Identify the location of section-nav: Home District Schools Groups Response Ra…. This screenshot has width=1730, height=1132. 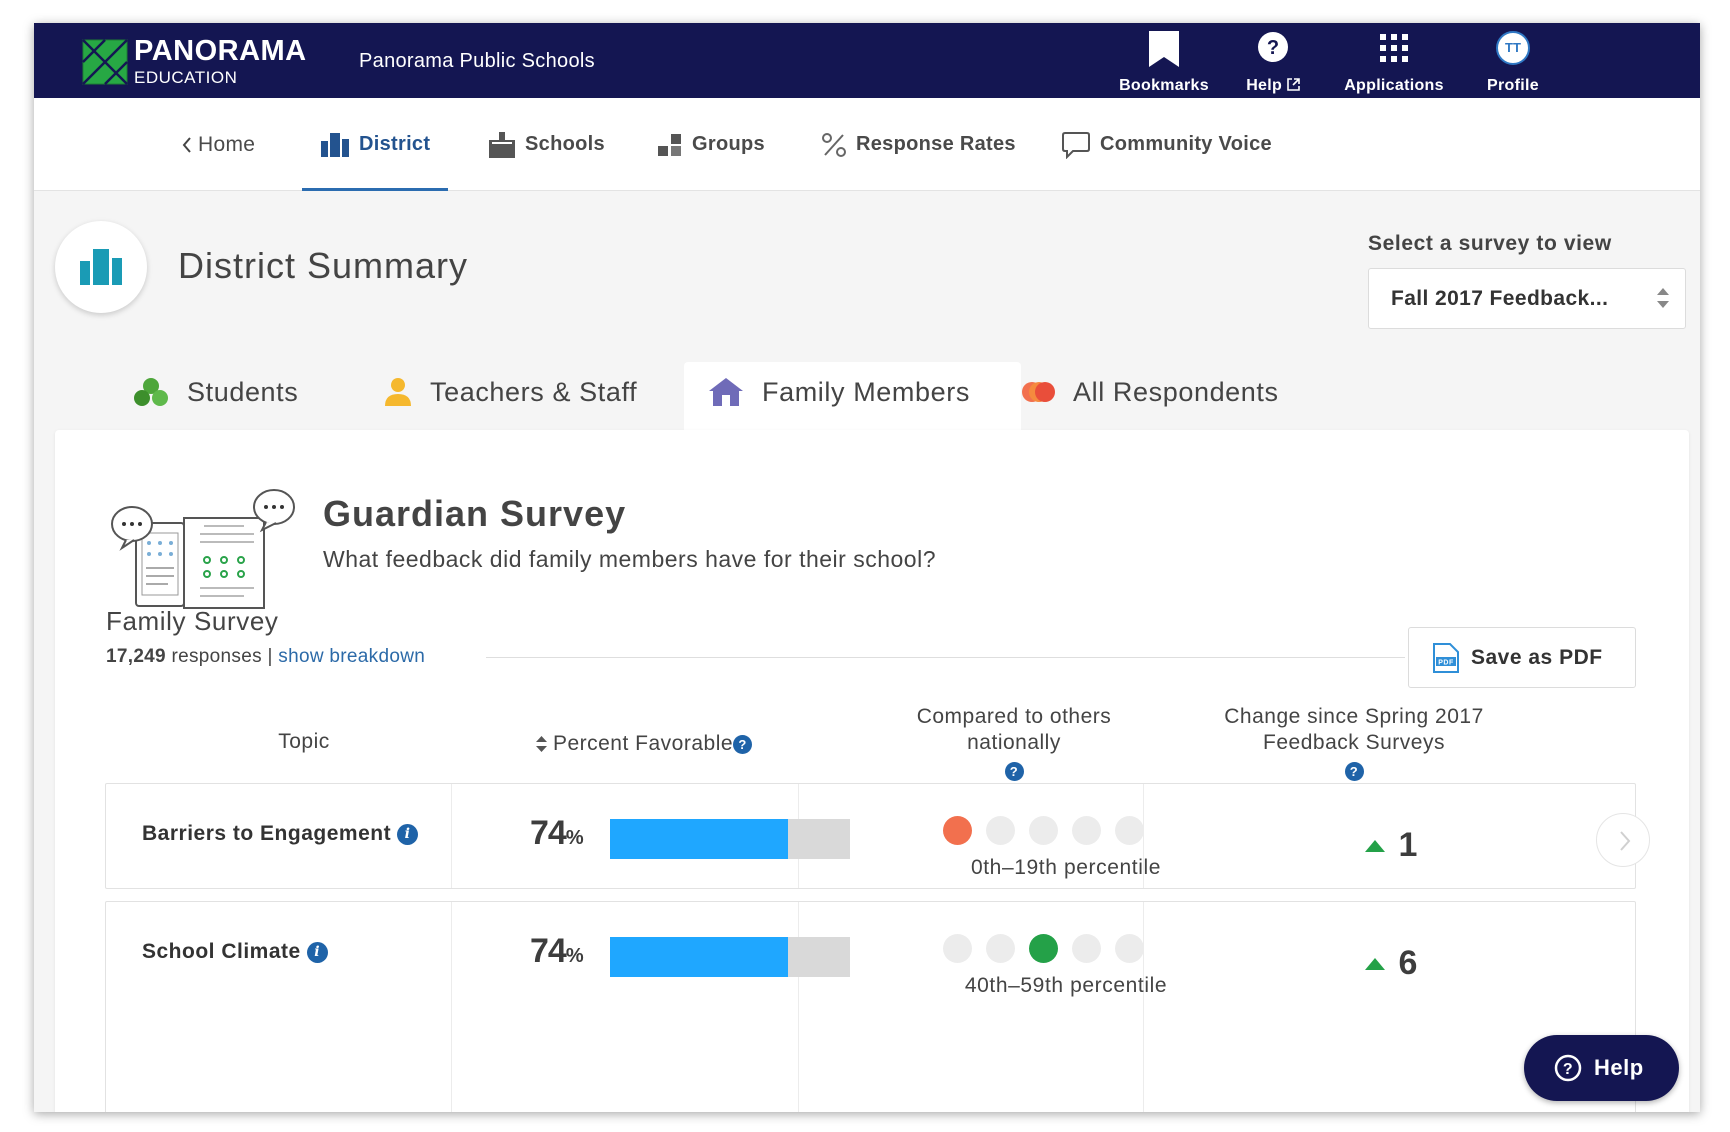
(867, 144).